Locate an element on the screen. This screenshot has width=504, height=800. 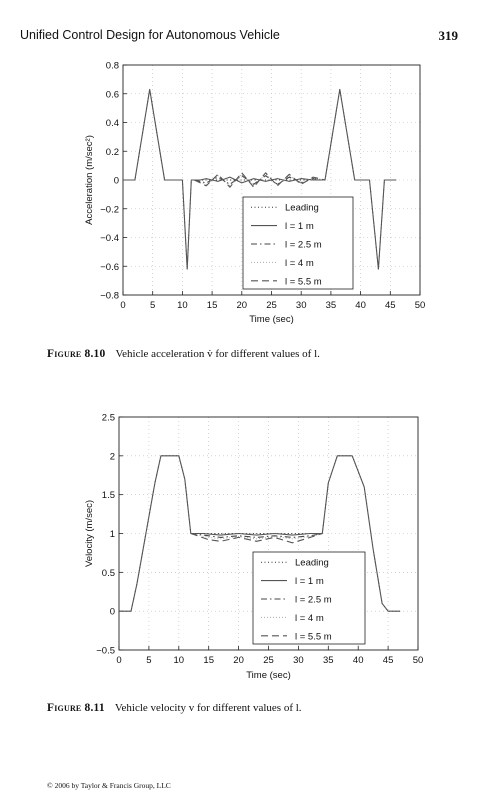
y-tick-label: 0.2 is located at coordinates (112, 152).